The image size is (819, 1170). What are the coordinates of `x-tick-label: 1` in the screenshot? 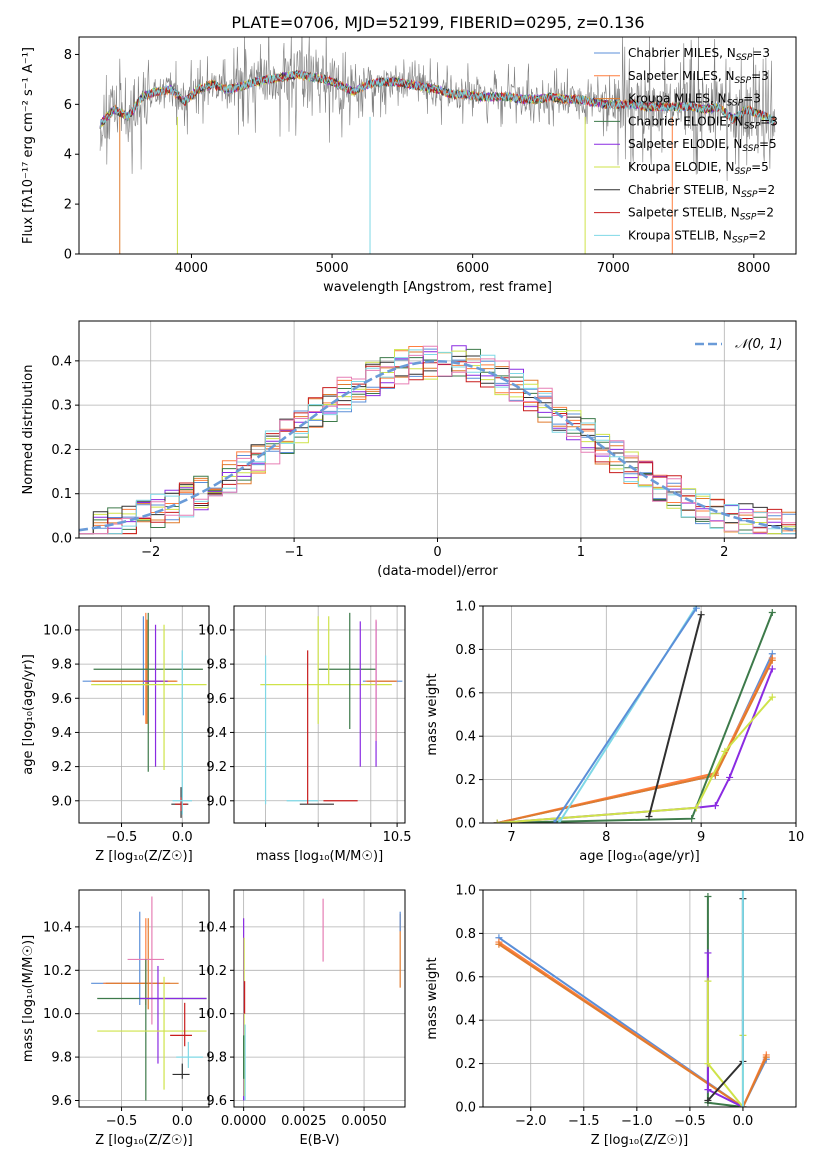 It's located at (581, 552).